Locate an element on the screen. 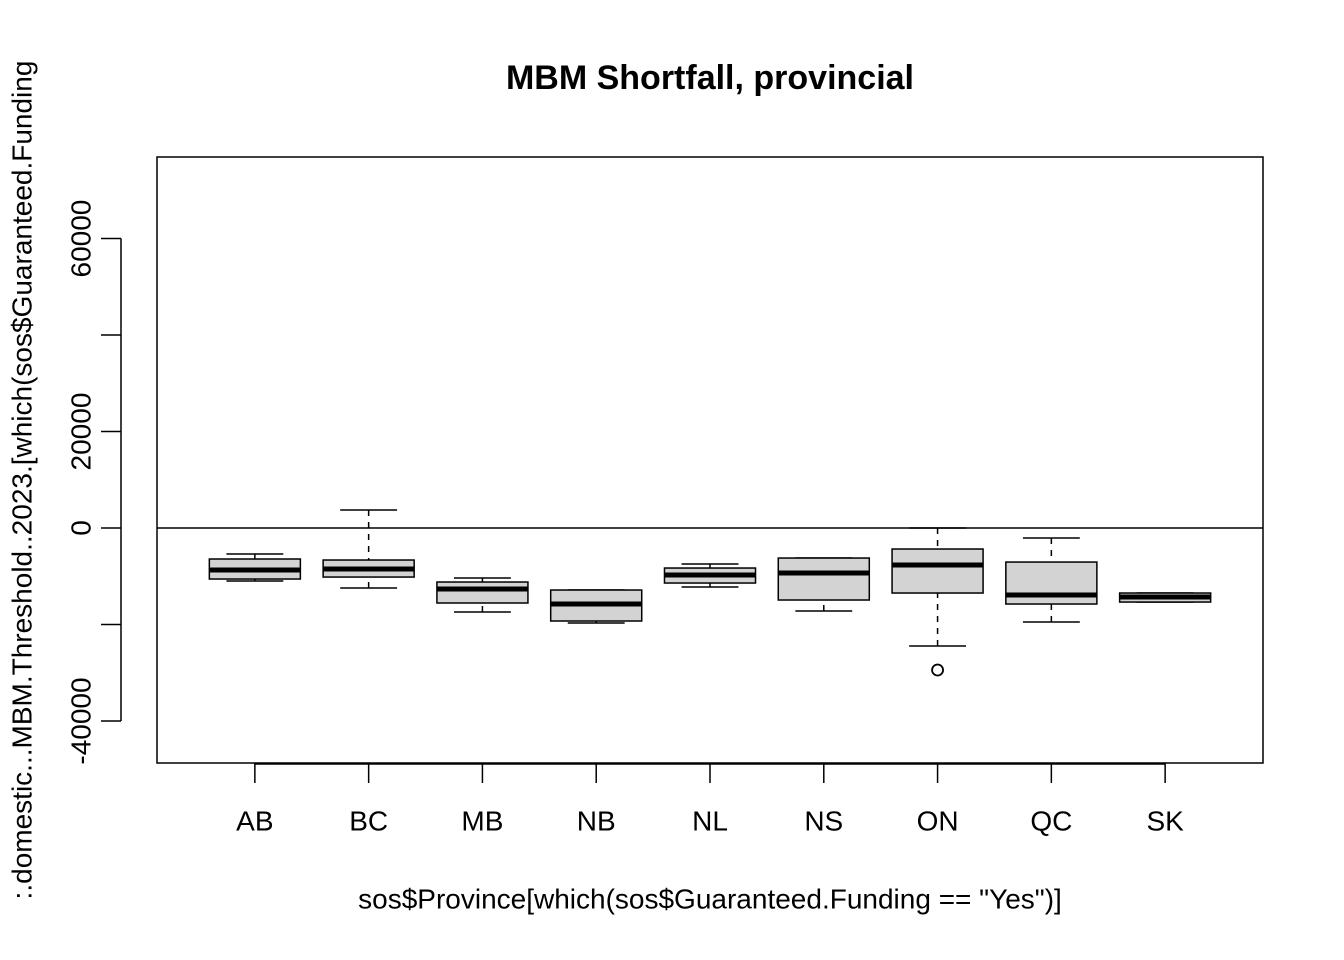  x-tick-label: QC is located at coordinates (1051, 820).